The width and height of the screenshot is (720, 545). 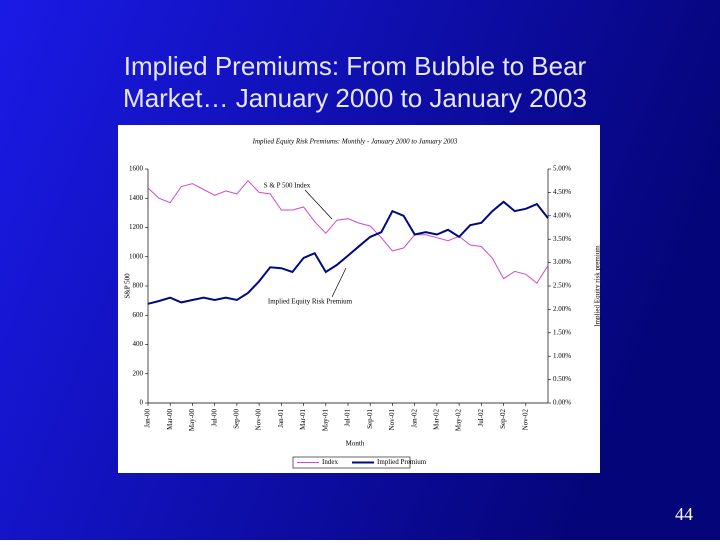 I want to click on x-tick-label: Jan-02, so click(x=414, y=418).